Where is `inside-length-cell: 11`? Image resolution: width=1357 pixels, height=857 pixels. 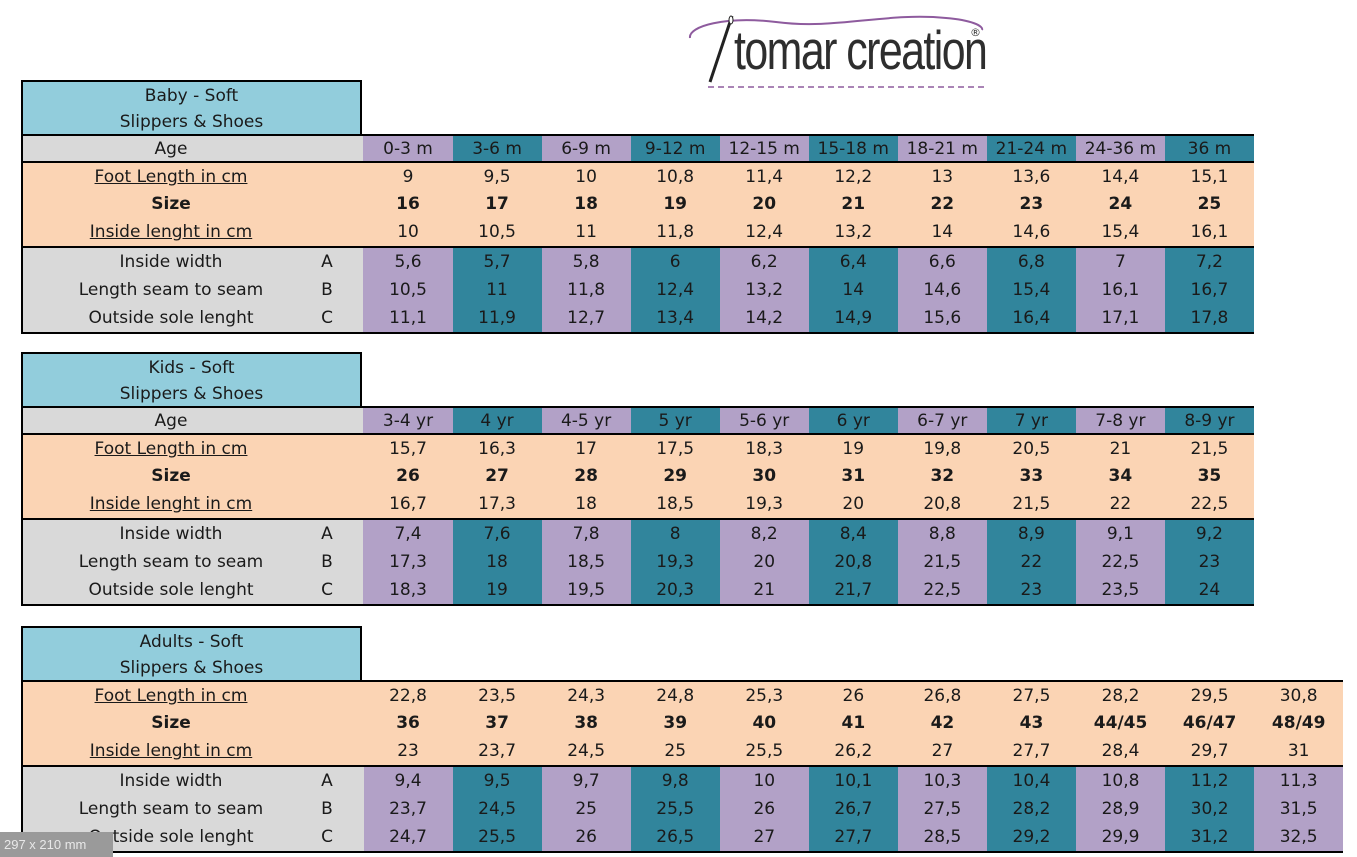 inside-length-cell: 11 is located at coordinates (586, 231).